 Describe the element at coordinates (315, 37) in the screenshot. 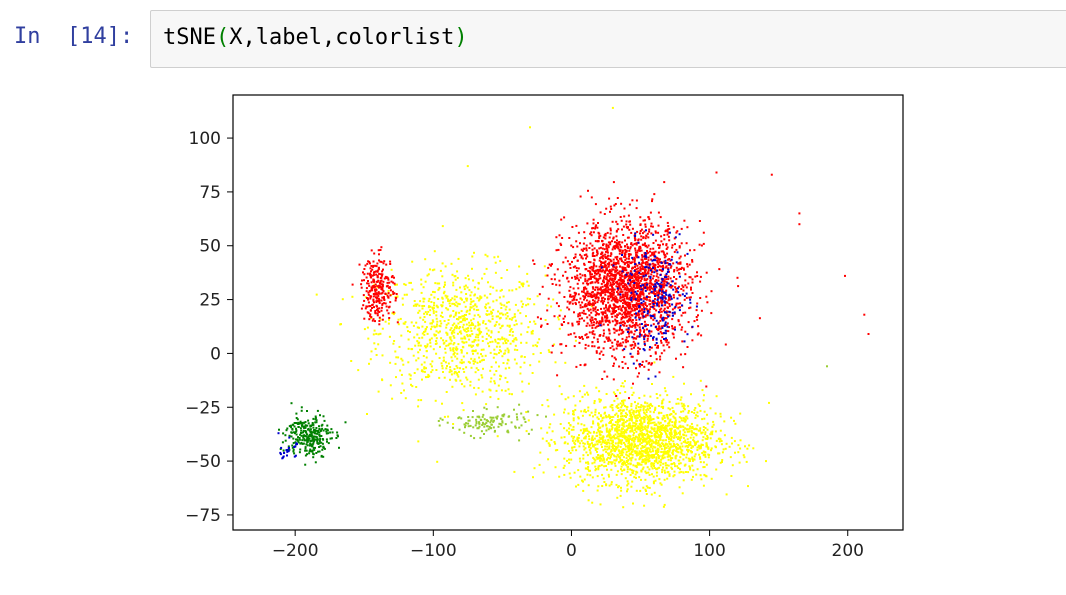

I see `code-line: tSNE(X,label,colorlist)` at that location.